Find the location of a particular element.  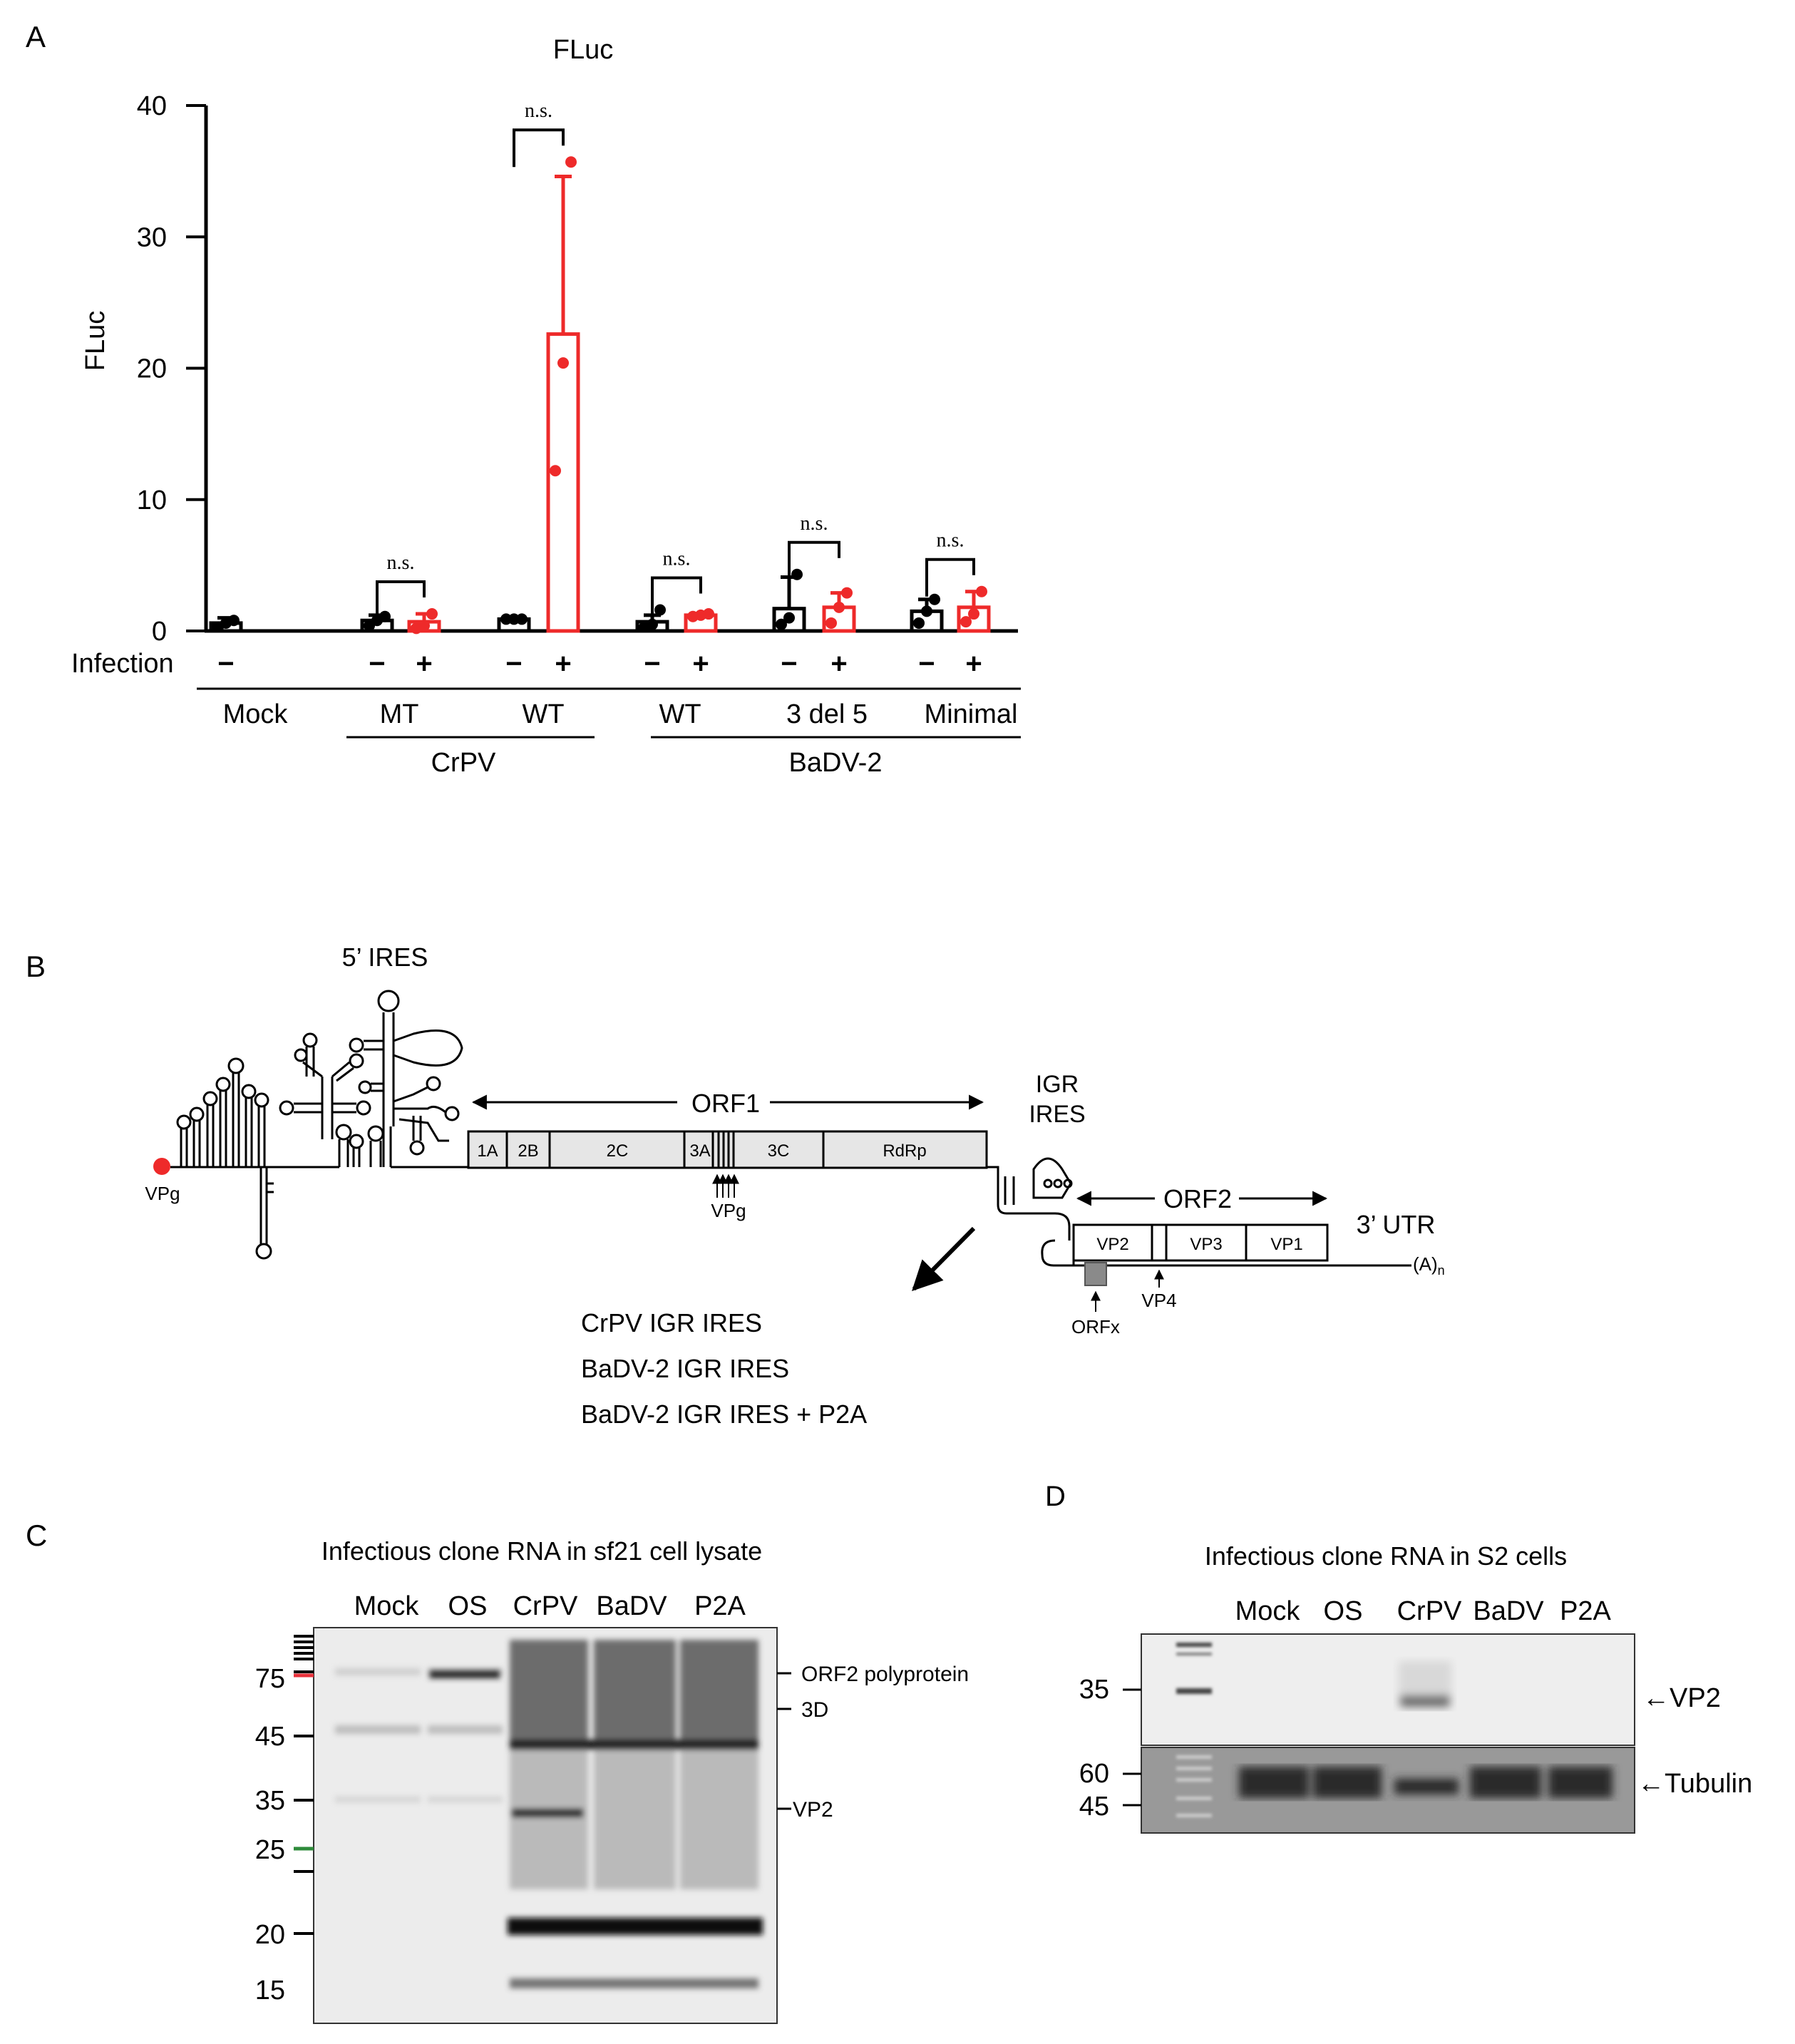

seg-3c: 3C is located at coordinates (779, 1151).